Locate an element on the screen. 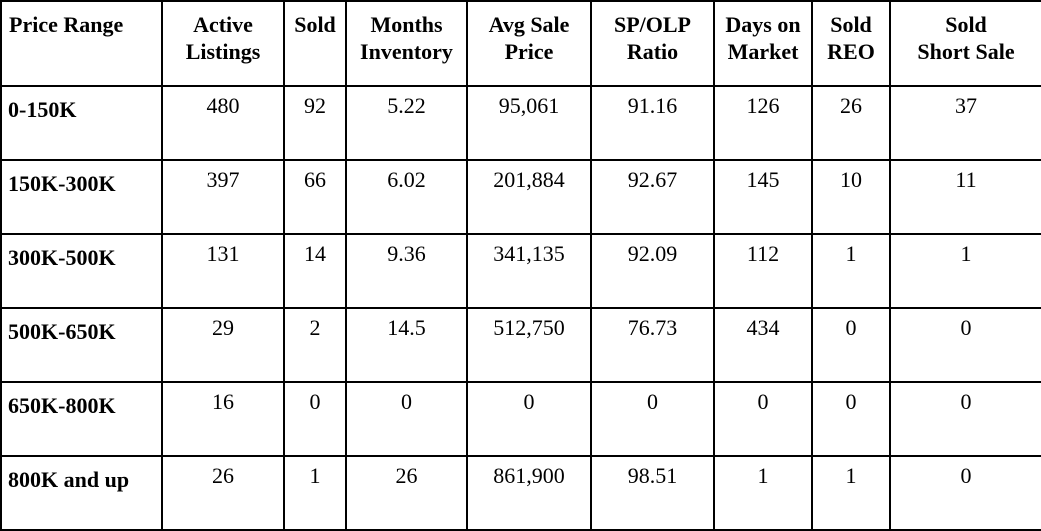 This screenshot has width=1041, height=531. sold-cell: 92 is located at coordinates (315, 123).